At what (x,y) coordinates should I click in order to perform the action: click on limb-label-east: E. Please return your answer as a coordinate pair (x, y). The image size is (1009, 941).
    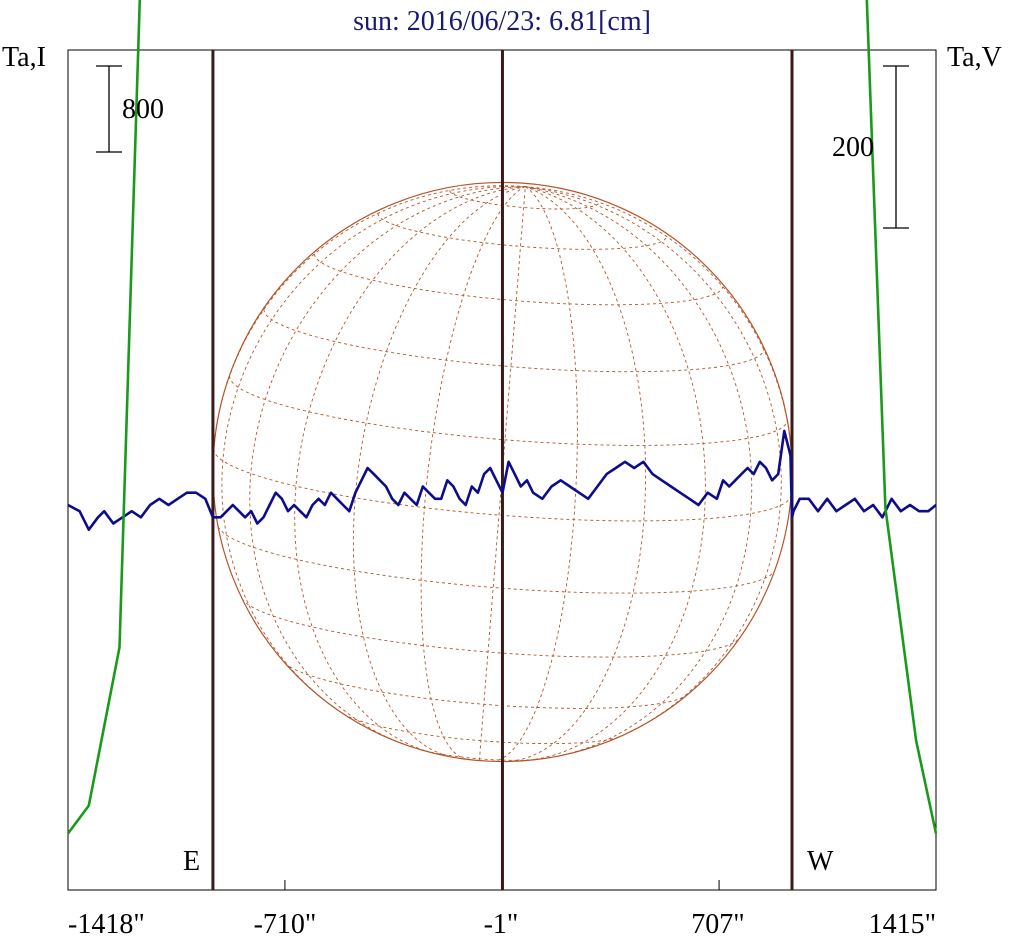
    Looking at the image, I should click on (191, 861).